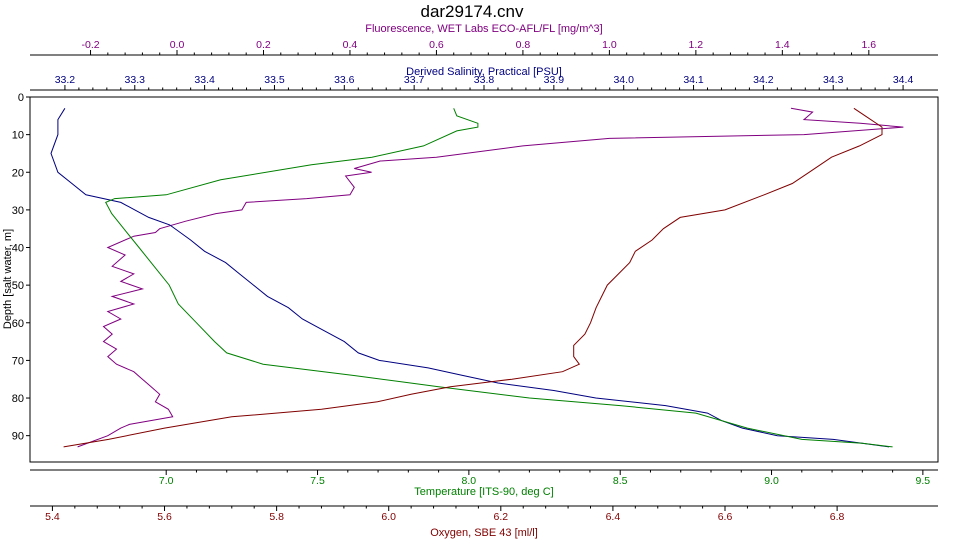 The image size is (960, 545). I want to click on y-tick-label: 20, so click(18, 173).